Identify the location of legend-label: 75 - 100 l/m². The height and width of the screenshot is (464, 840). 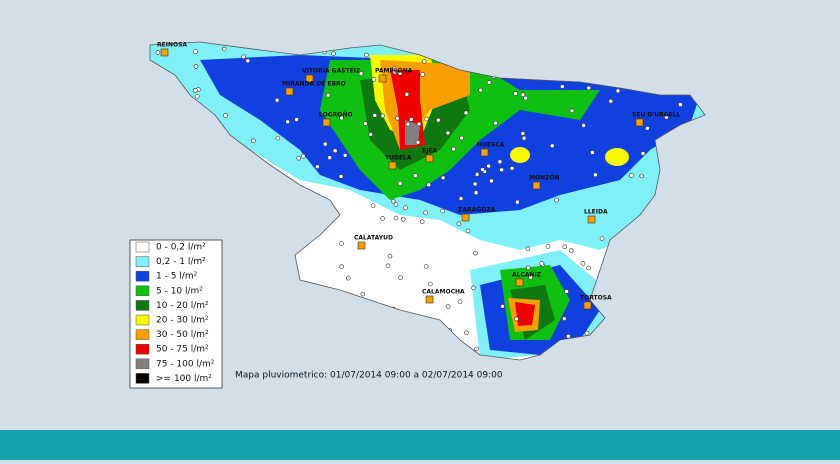
(185, 364).